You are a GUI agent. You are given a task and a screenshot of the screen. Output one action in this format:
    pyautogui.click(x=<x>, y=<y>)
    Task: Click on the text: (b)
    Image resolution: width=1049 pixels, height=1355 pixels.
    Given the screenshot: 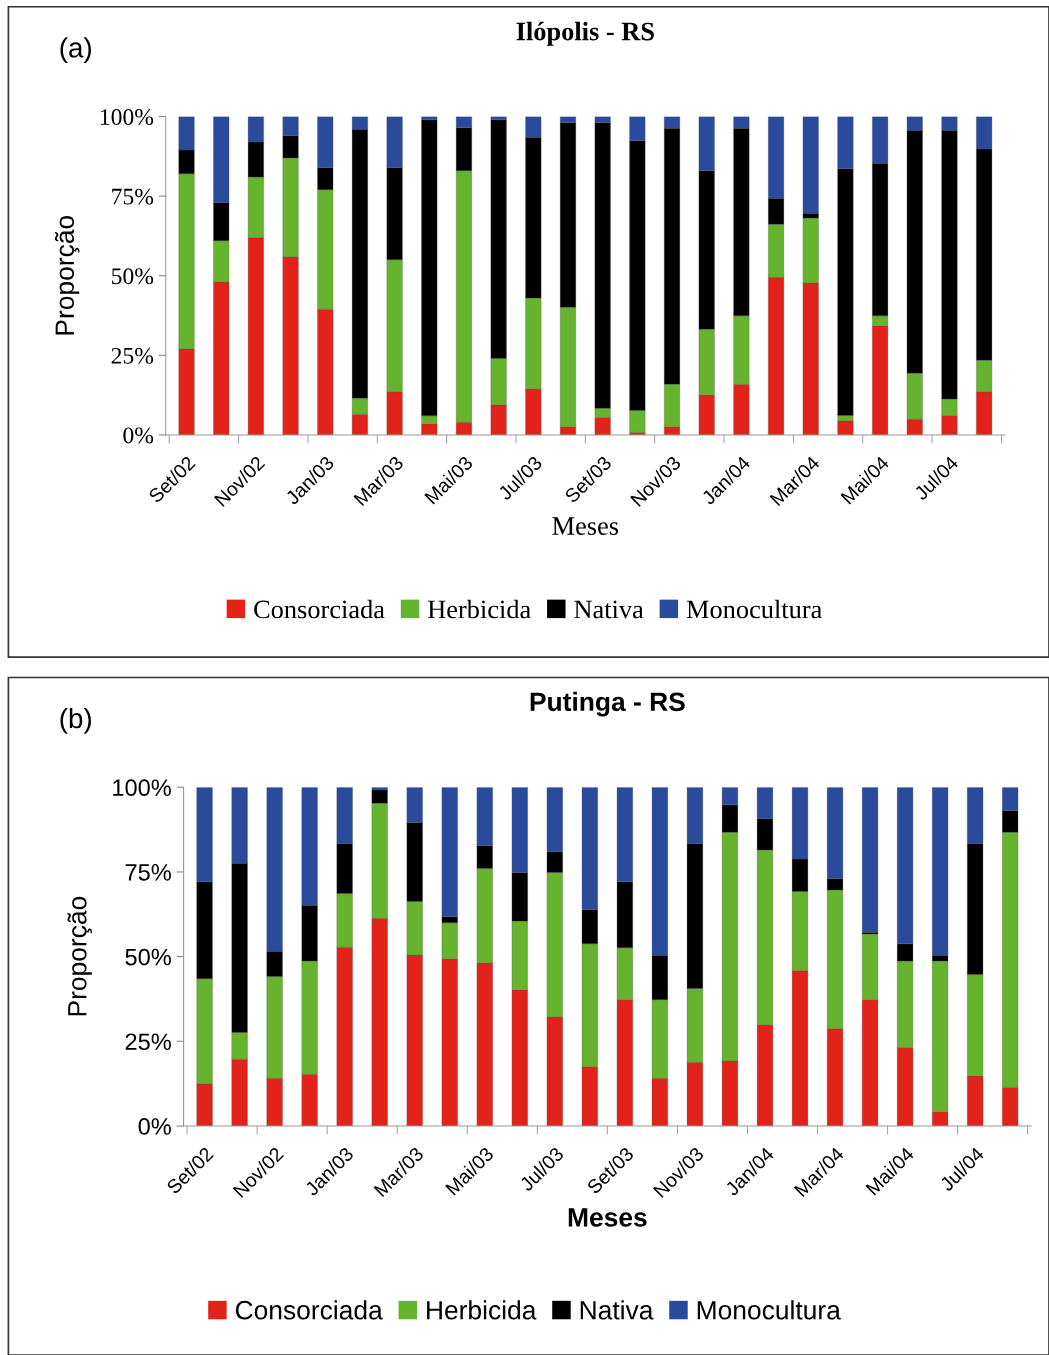 What is the action you would take?
    pyautogui.click(x=75, y=720)
    